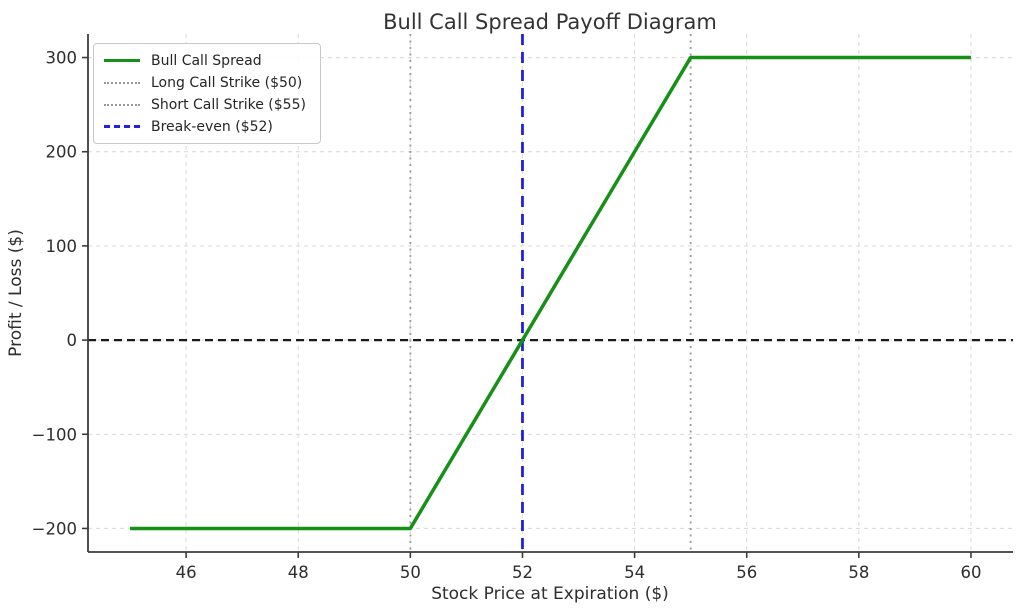 The height and width of the screenshot is (615, 1024). What do you see at coordinates (746, 572) in the screenshot?
I see `x-tick-label: 56` at bounding box center [746, 572].